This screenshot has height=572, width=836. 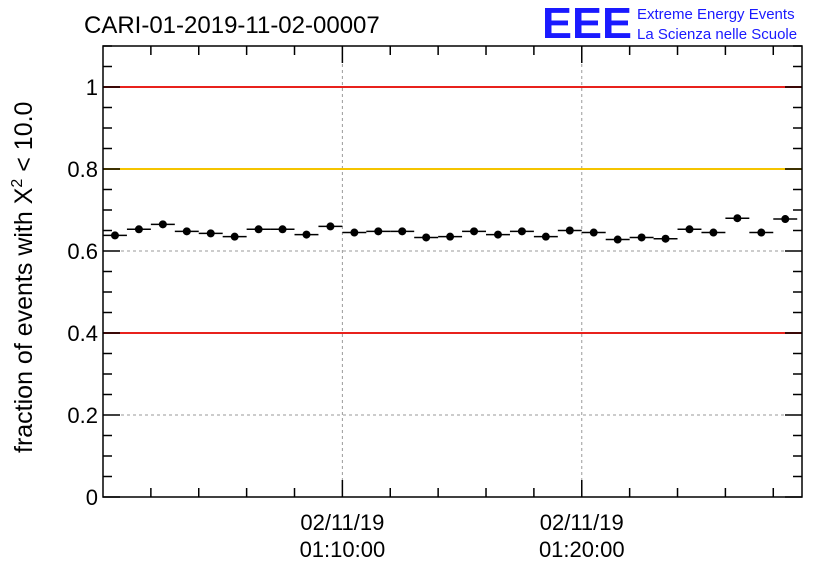 I want to click on logo-letters: EEE, so click(x=587, y=24).